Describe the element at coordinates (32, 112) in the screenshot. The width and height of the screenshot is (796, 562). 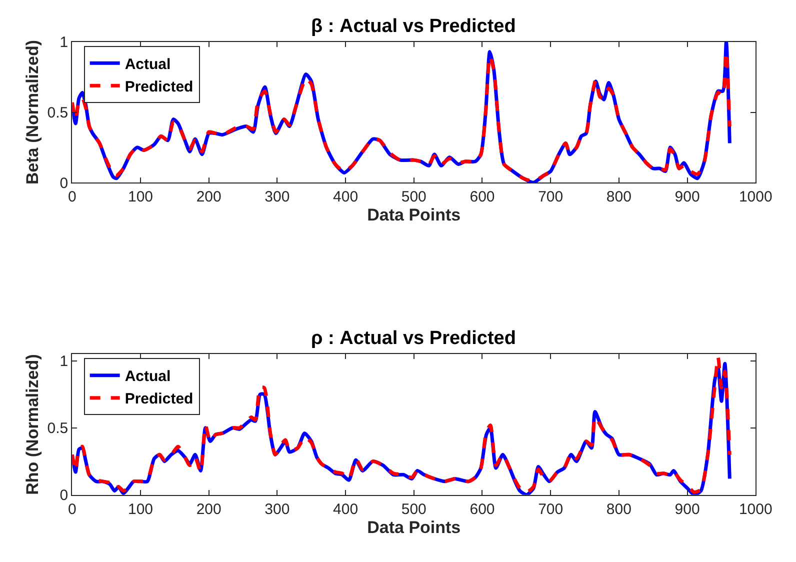
I see `y-axis-title: Beta (Normalized)` at that location.